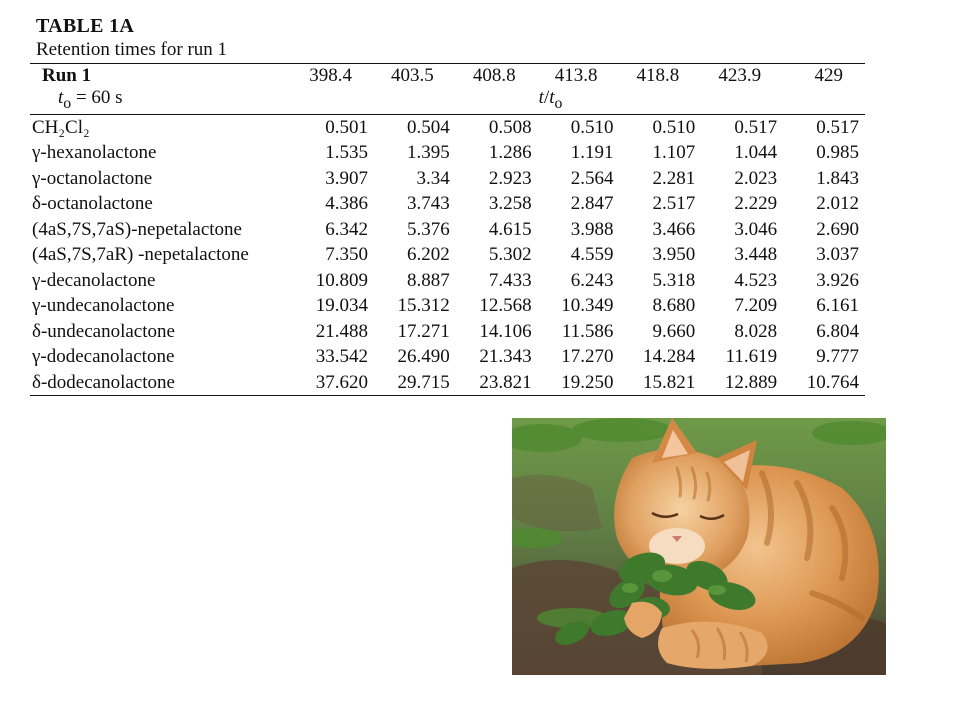 The height and width of the screenshot is (720, 960). I want to click on ratio-value: 3.988, so click(592, 229).